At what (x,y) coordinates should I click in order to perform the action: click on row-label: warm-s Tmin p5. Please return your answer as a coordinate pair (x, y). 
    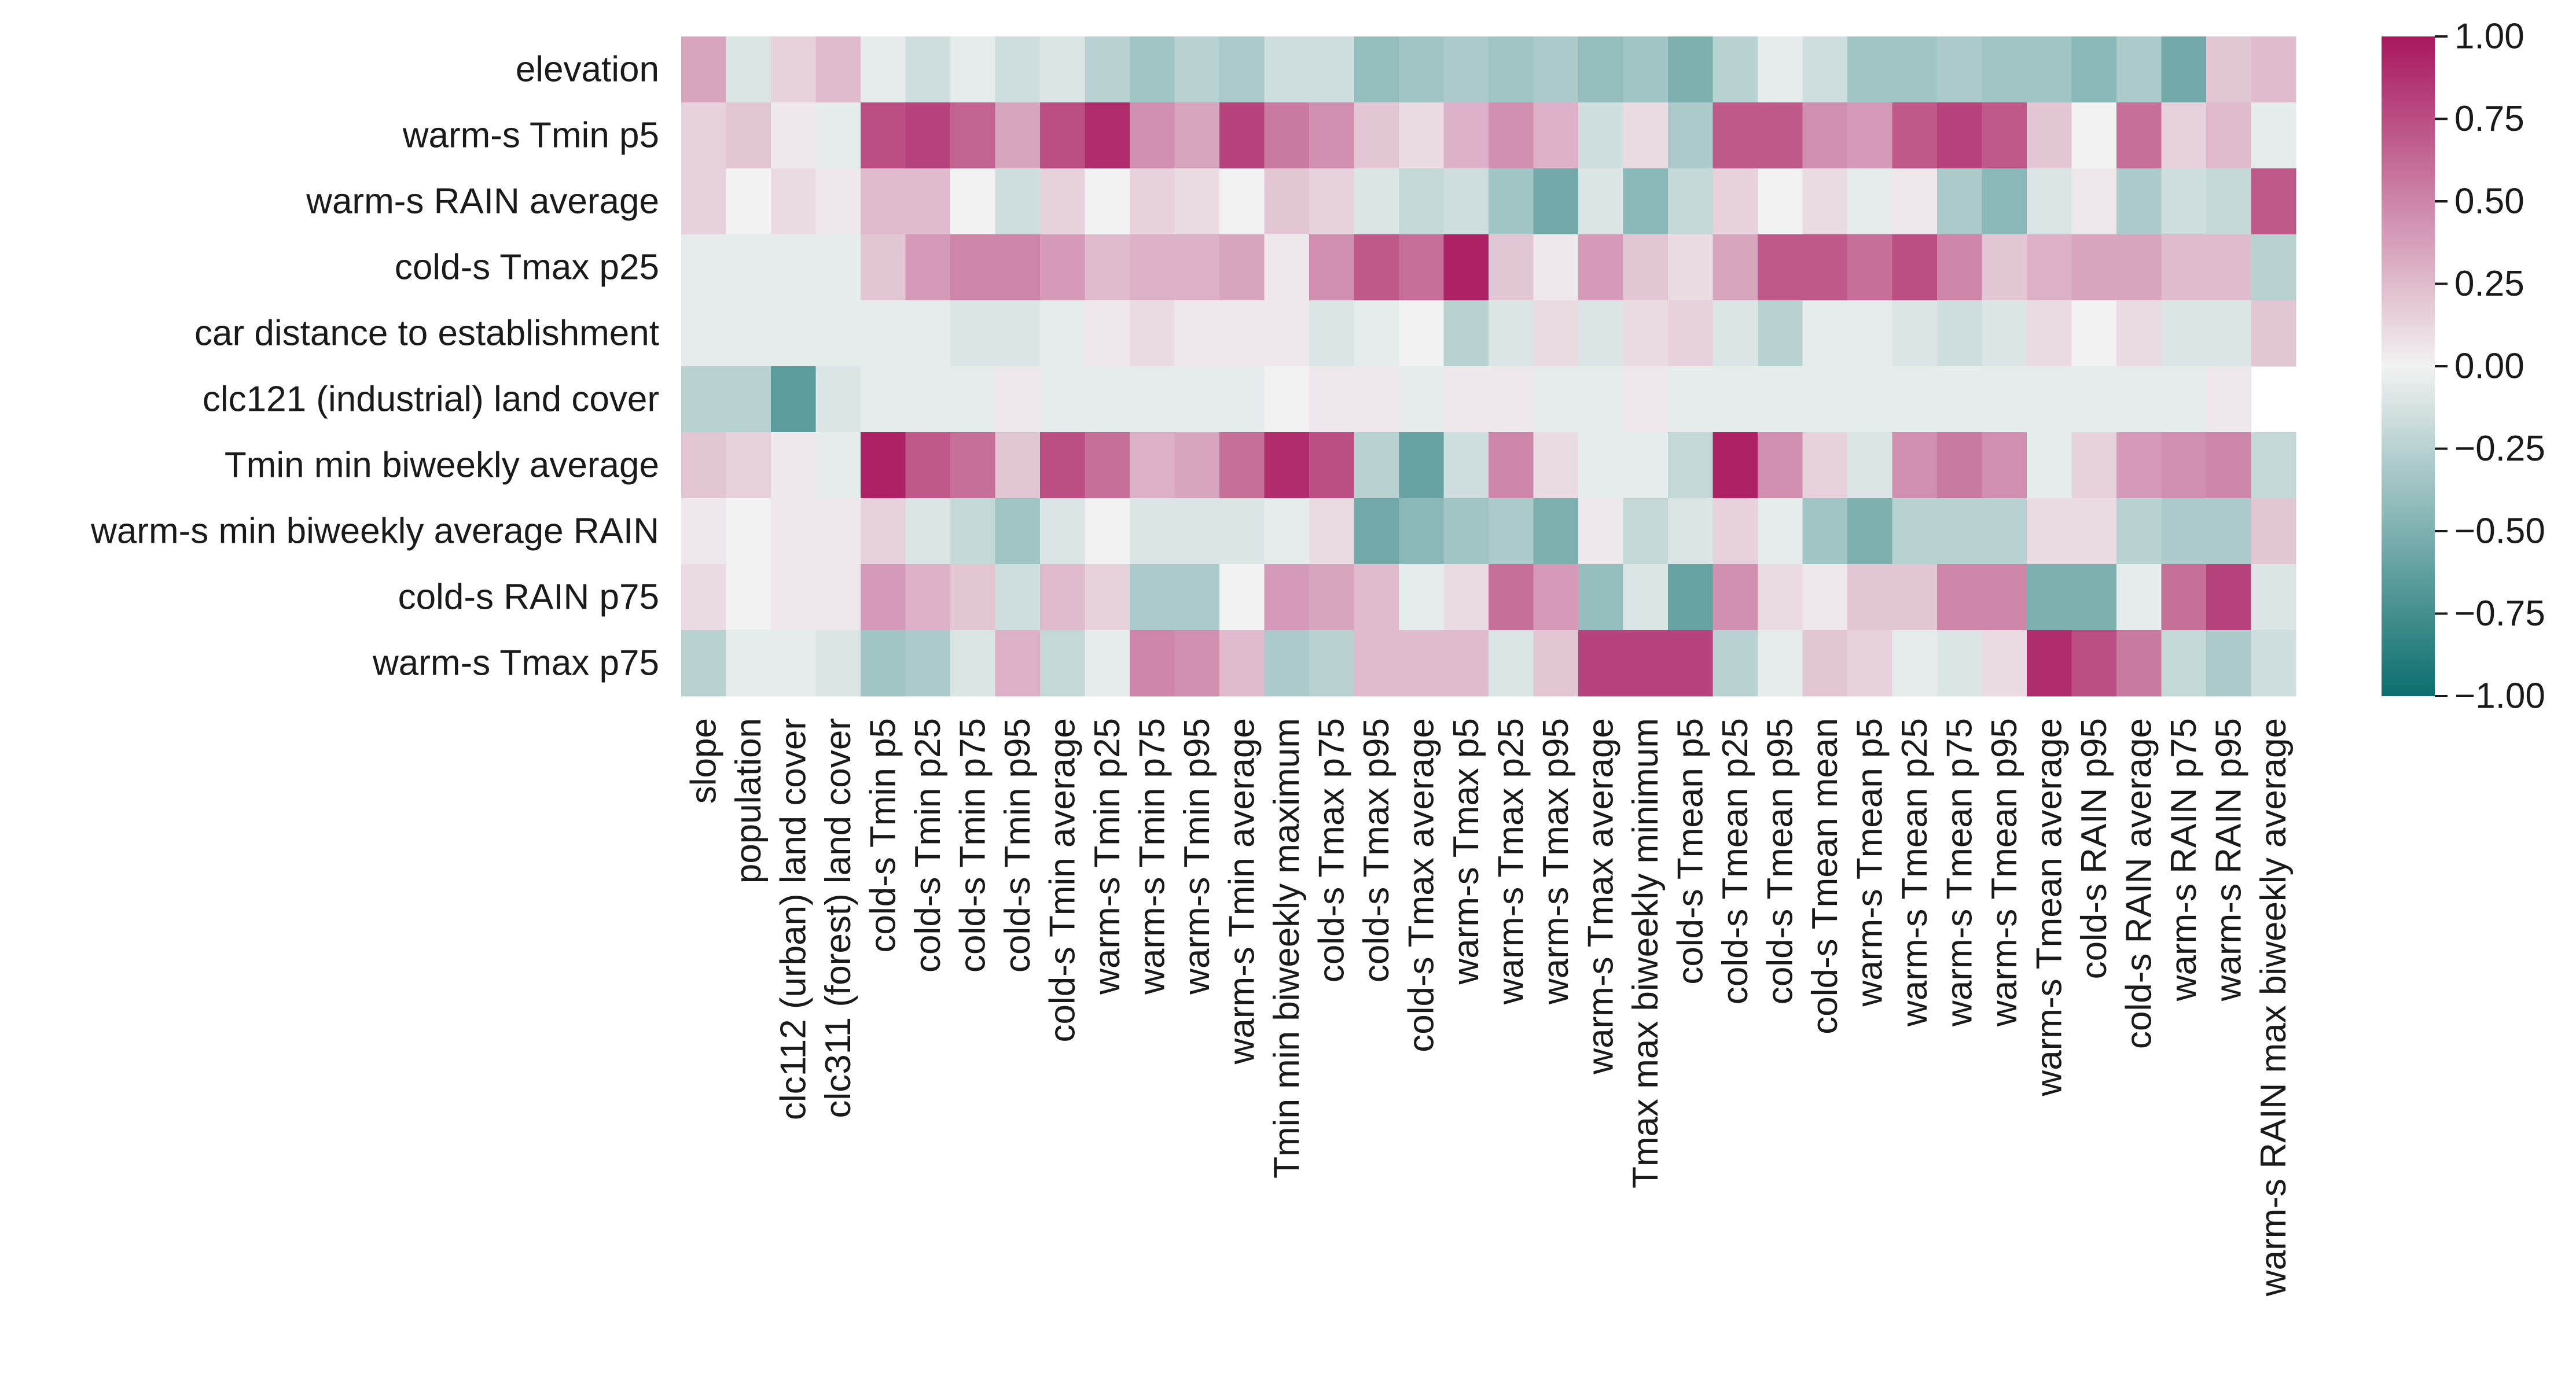
    Looking at the image, I should click on (530, 136).